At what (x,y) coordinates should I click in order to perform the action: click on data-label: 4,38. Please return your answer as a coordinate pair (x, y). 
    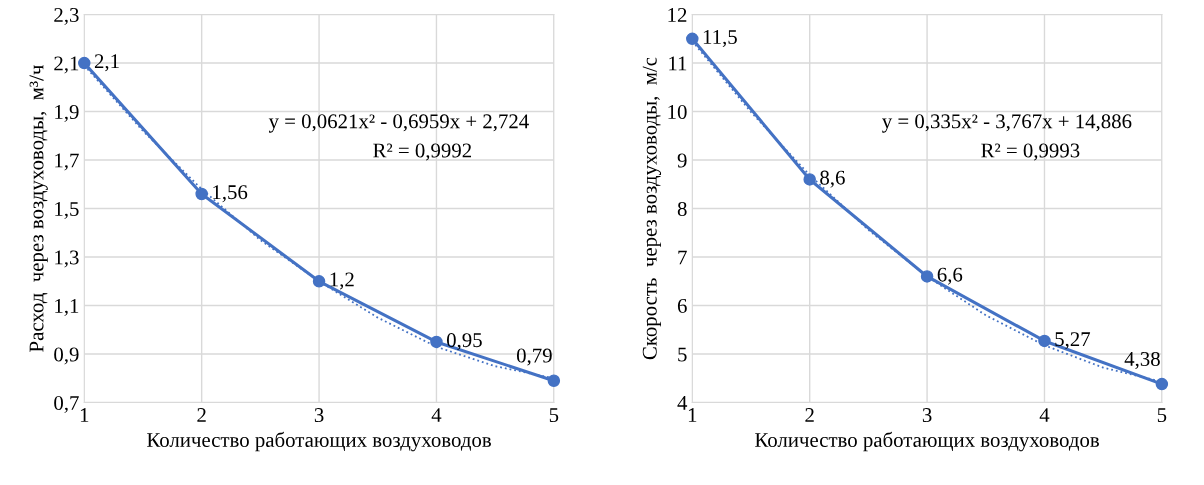
    Looking at the image, I should click on (1142, 360).